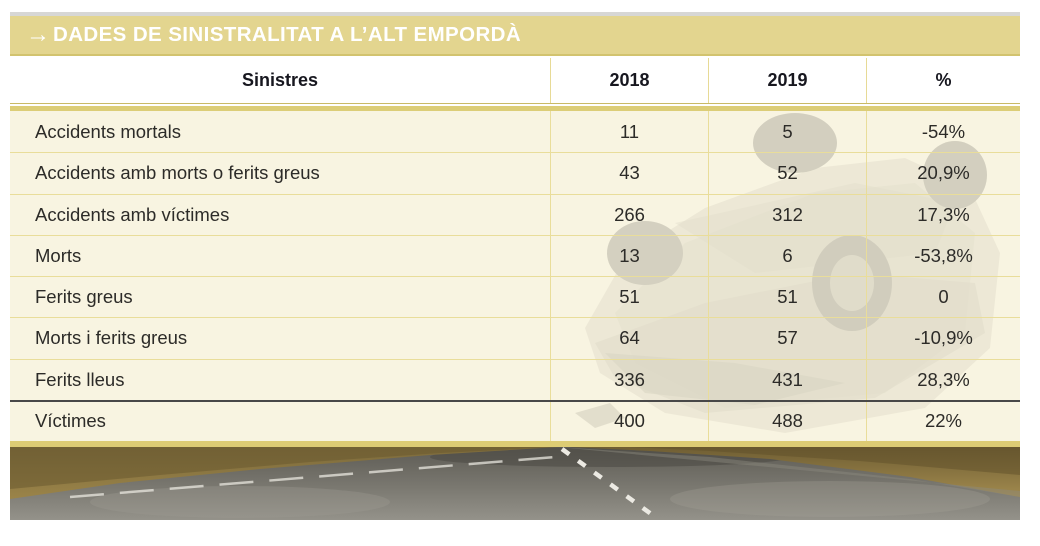  What do you see at coordinates (943, 421) in the screenshot?
I see `value-percent: 22%` at bounding box center [943, 421].